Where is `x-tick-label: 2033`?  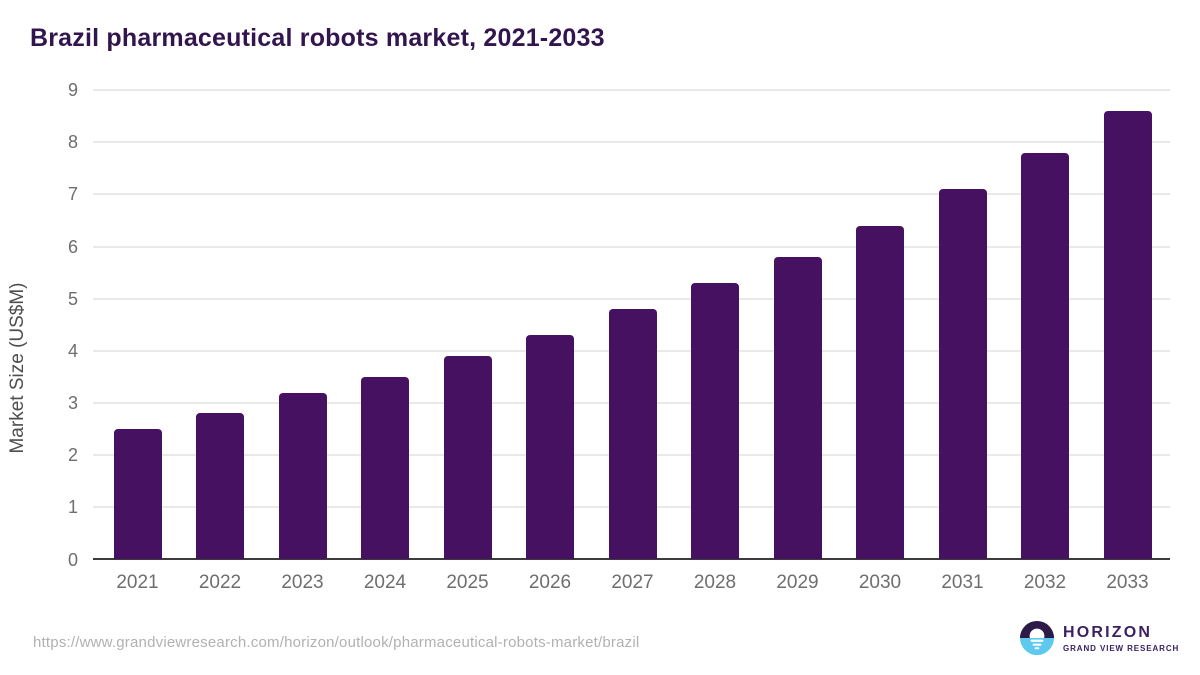 x-tick-label: 2033 is located at coordinates (1127, 582).